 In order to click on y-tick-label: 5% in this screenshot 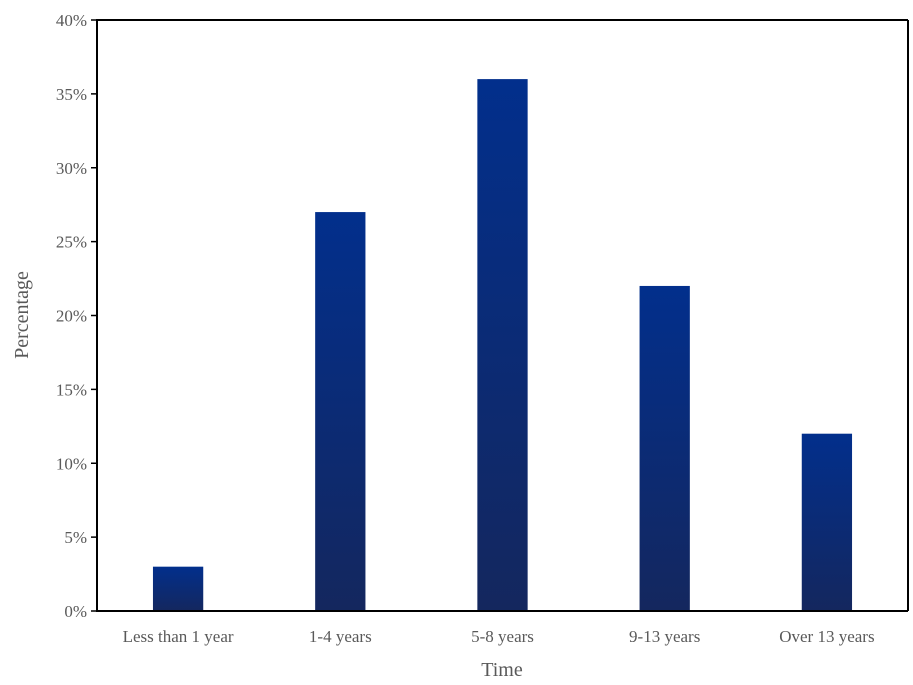, I will do `click(75, 537)`.